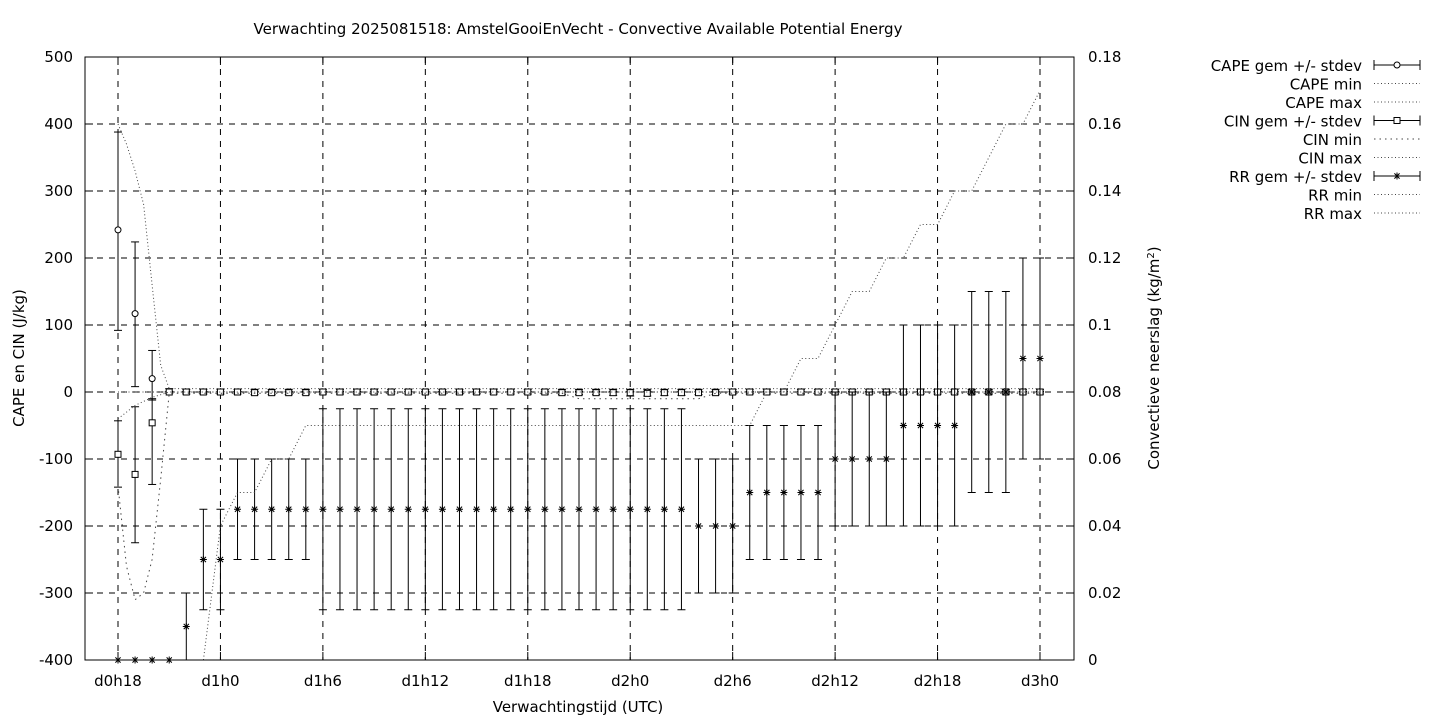 Image resolution: width=1440 pixels, height=720 pixels. Describe the element at coordinates (19, 358) in the screenshot. I see `y-axis-label: CAPE en CIN (J/kg)` at that location.